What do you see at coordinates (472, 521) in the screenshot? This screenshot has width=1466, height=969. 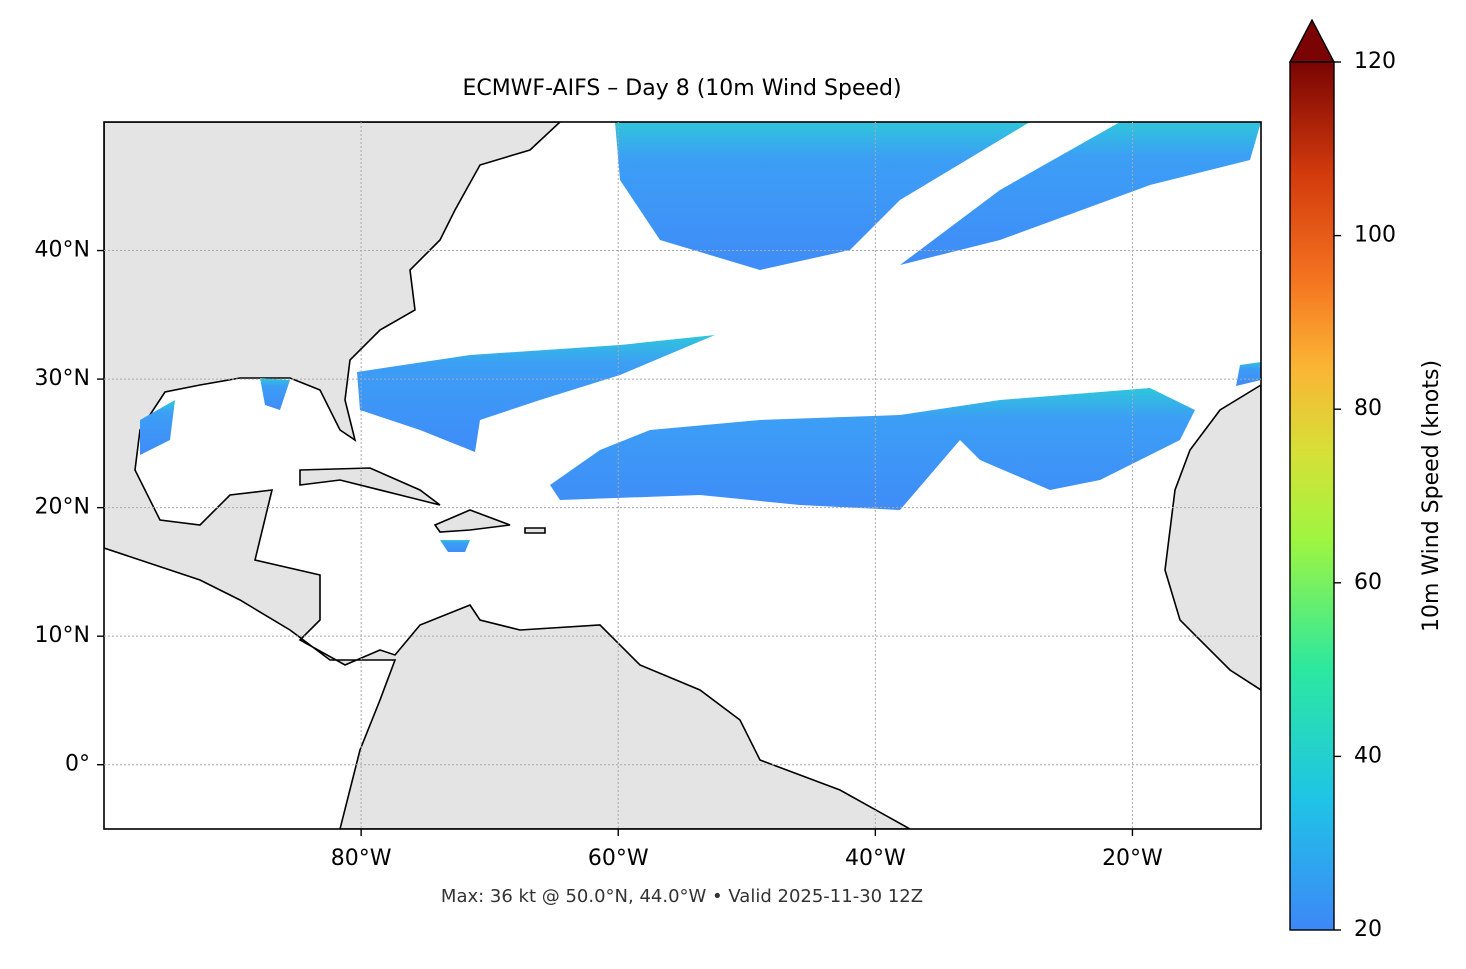 I see `hispaniola` at bounding box center [472, 521].